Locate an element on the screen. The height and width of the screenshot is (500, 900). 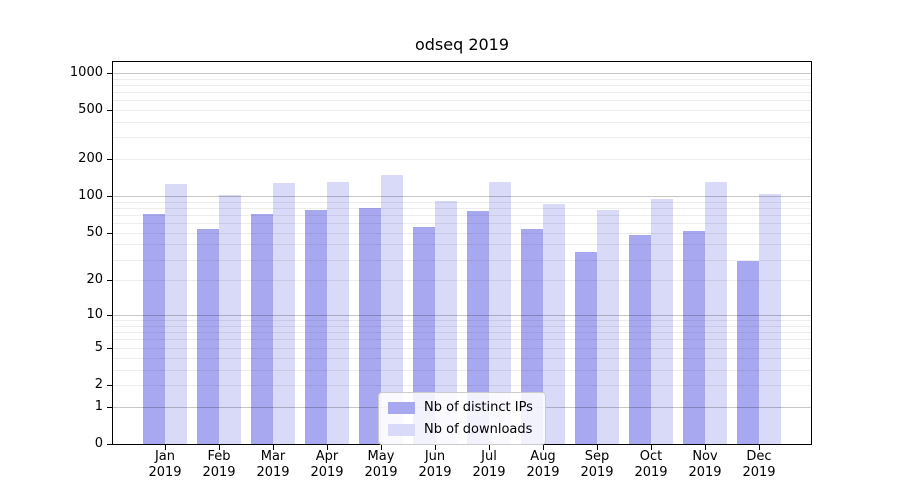
legend: Nb of distinct IPs Nb of downloads is located at coordinates (462, 418).